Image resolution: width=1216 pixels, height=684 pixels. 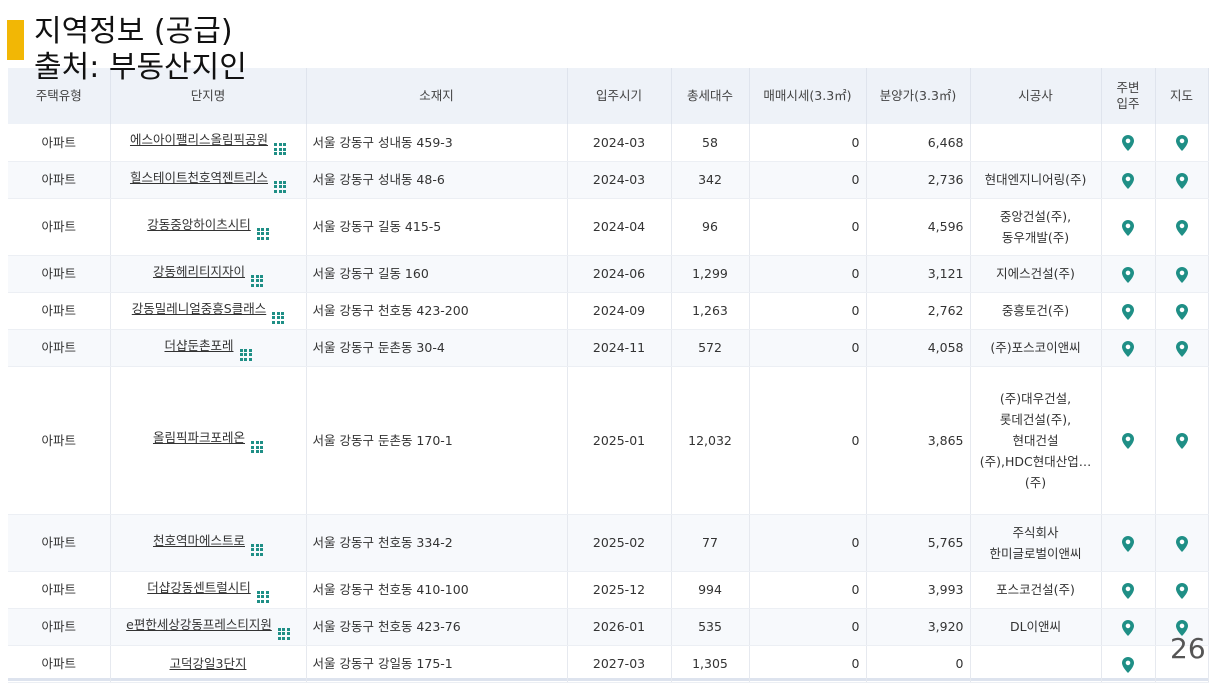 I want to click on header-map: 지도, so click(x=1182, y=96).